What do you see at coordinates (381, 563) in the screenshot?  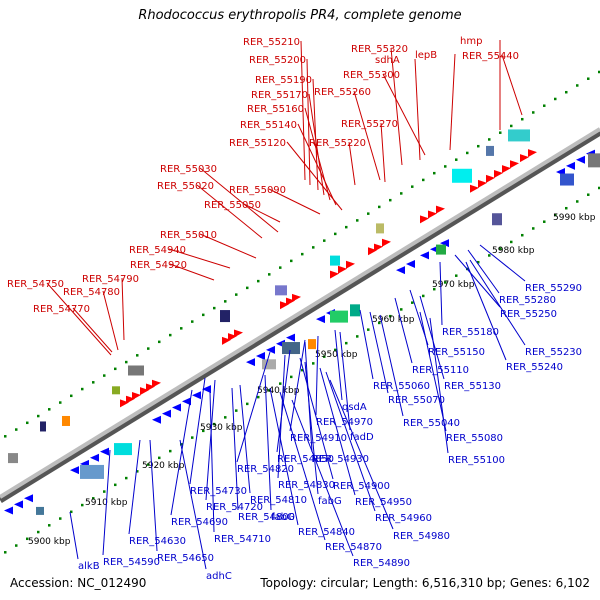 I see `reverse-gene-label: RER_54890` at bounding box center [381, 563].